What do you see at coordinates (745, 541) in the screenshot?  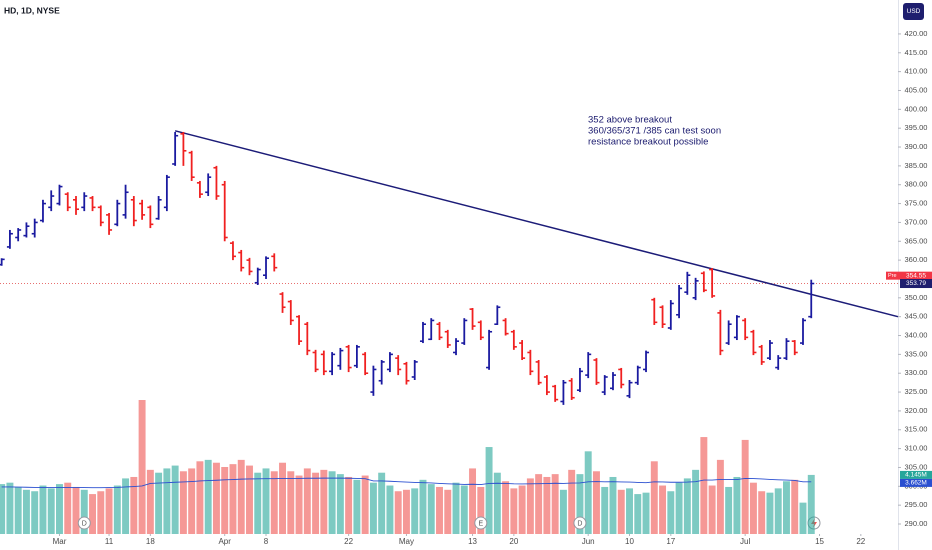 I see `x-tick-label: Jul` at bounding box center [745, 541].